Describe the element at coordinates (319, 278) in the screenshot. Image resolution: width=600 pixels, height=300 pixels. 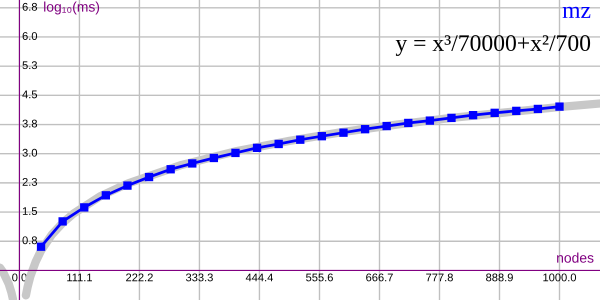
I see `x-tick-label: 555.6` at that location.